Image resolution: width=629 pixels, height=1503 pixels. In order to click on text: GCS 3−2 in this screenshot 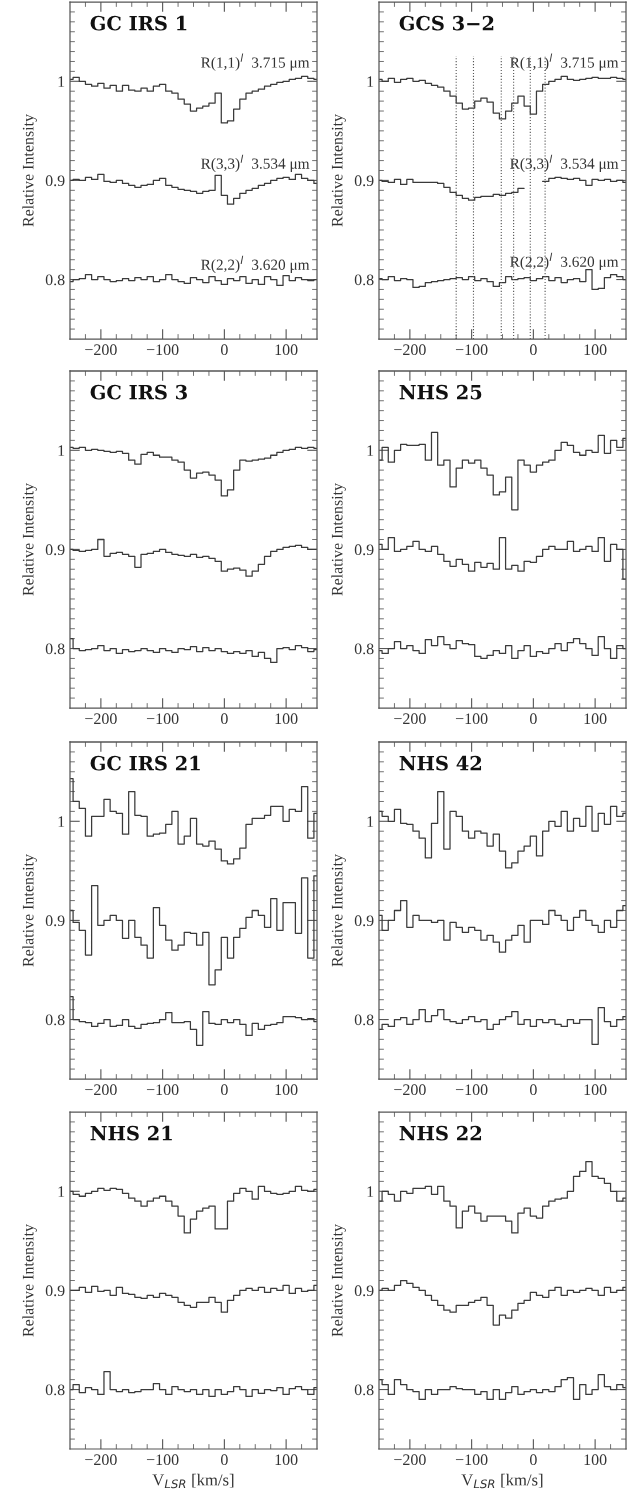, I will do `click(446, 23)`.